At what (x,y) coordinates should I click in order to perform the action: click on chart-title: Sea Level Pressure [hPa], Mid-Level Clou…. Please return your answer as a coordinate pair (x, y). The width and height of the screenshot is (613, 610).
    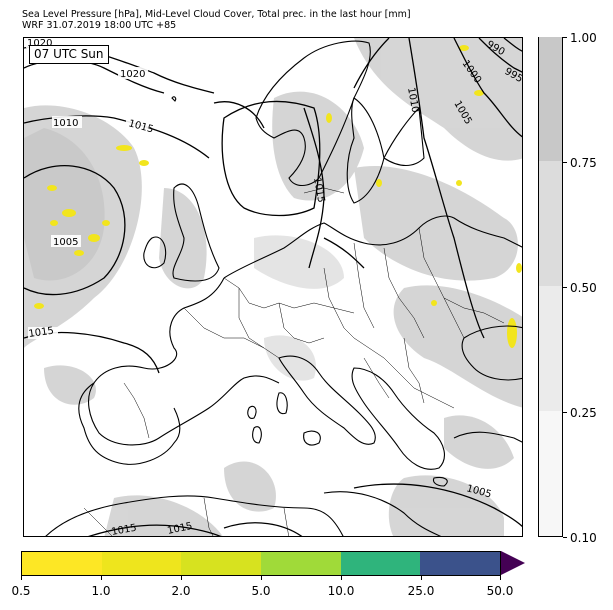
    Looking at the image, I should click on (216, 14).